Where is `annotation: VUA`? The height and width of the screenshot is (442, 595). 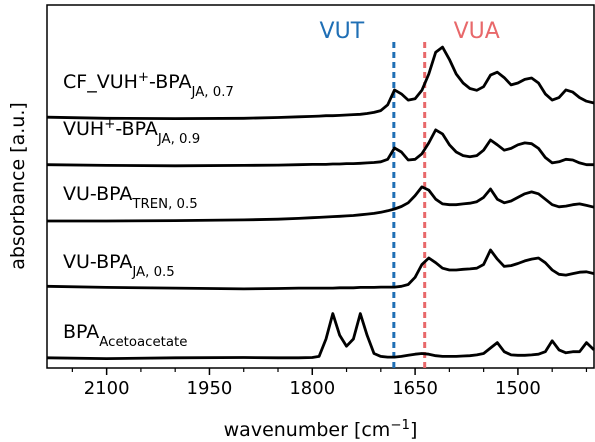
annotation: VUA is located at coordinates (477, 31).